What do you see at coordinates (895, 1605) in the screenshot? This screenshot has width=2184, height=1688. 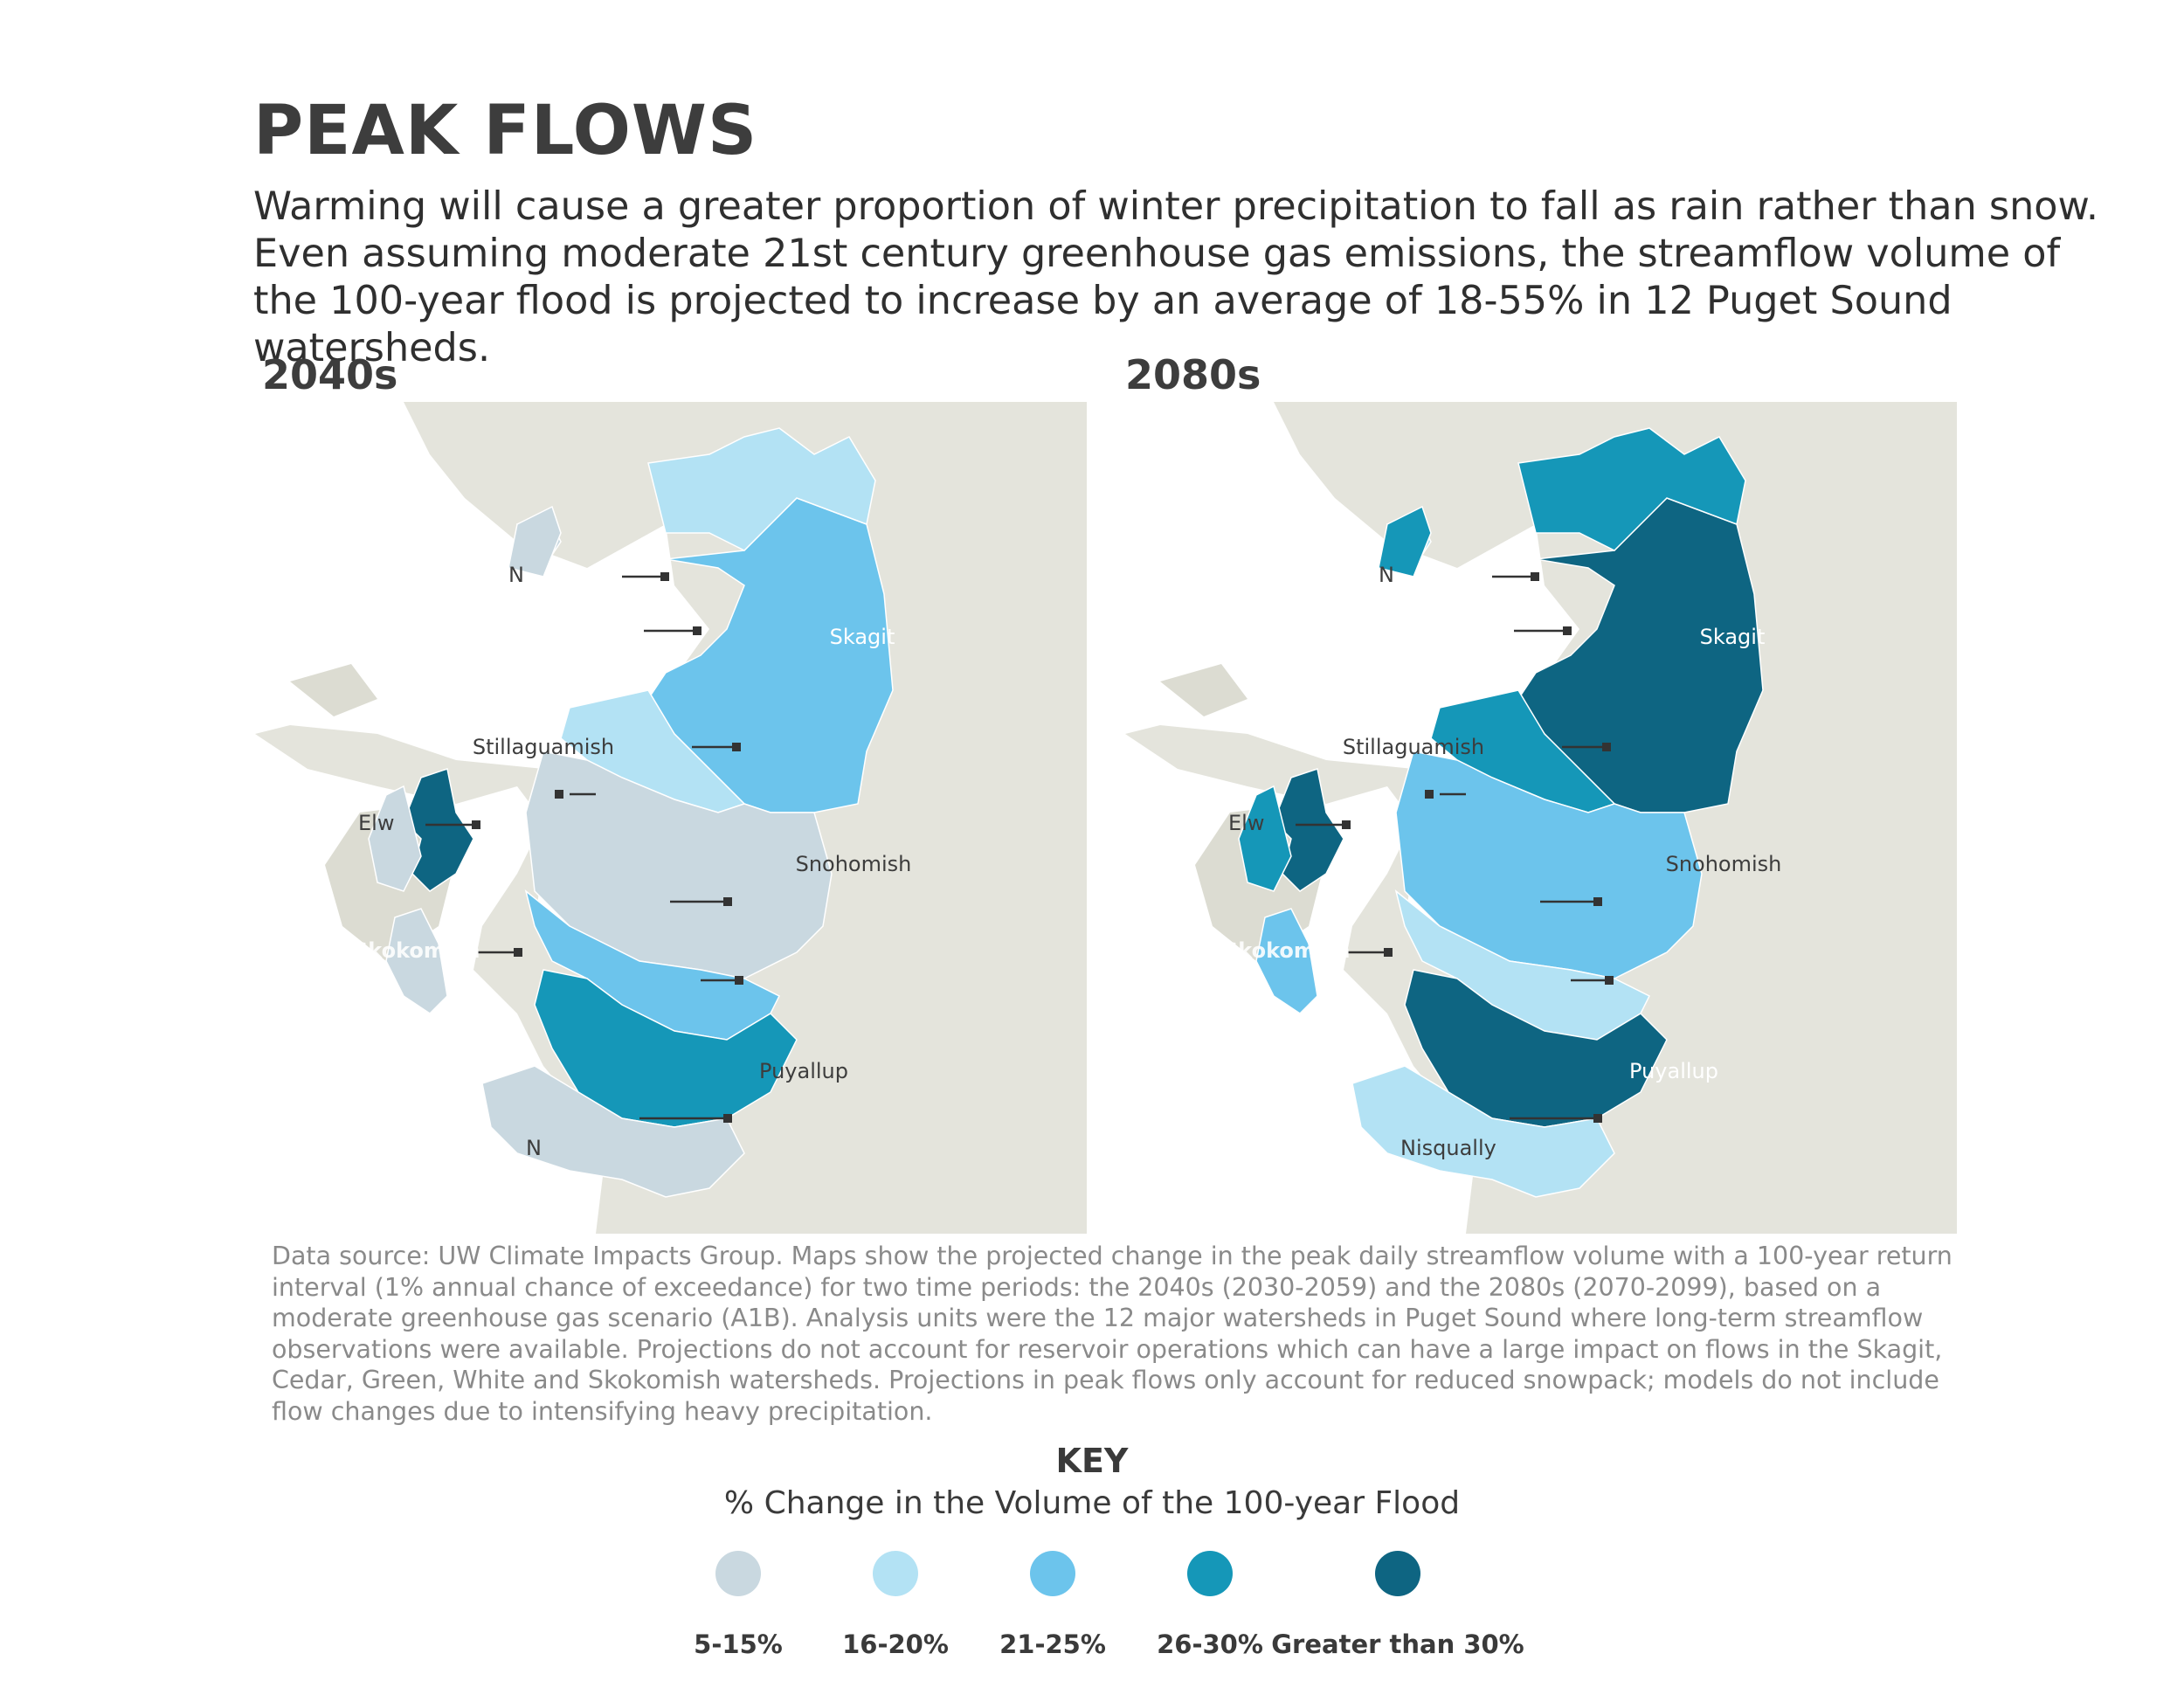 I see `key-item-2: 16-20%` at bounding box center [895, 1605].